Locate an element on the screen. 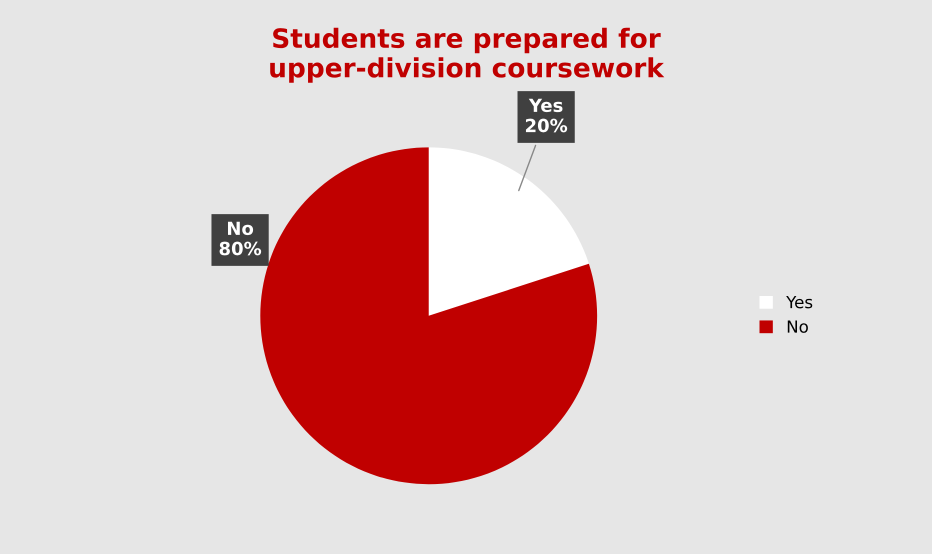 The image size is (932, 554). legend-label: Yes is located at coordinates (799, 302).